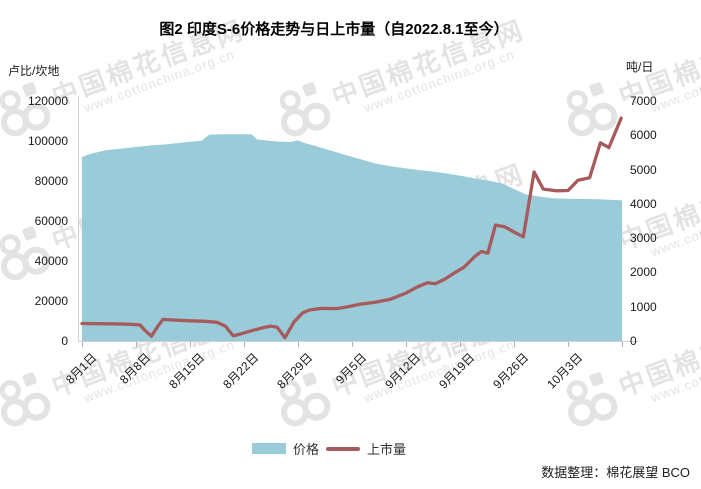  Describe the element at coordinates (51, 221) in the screenshot. I see `left-tick-60000: 60000` at that location.